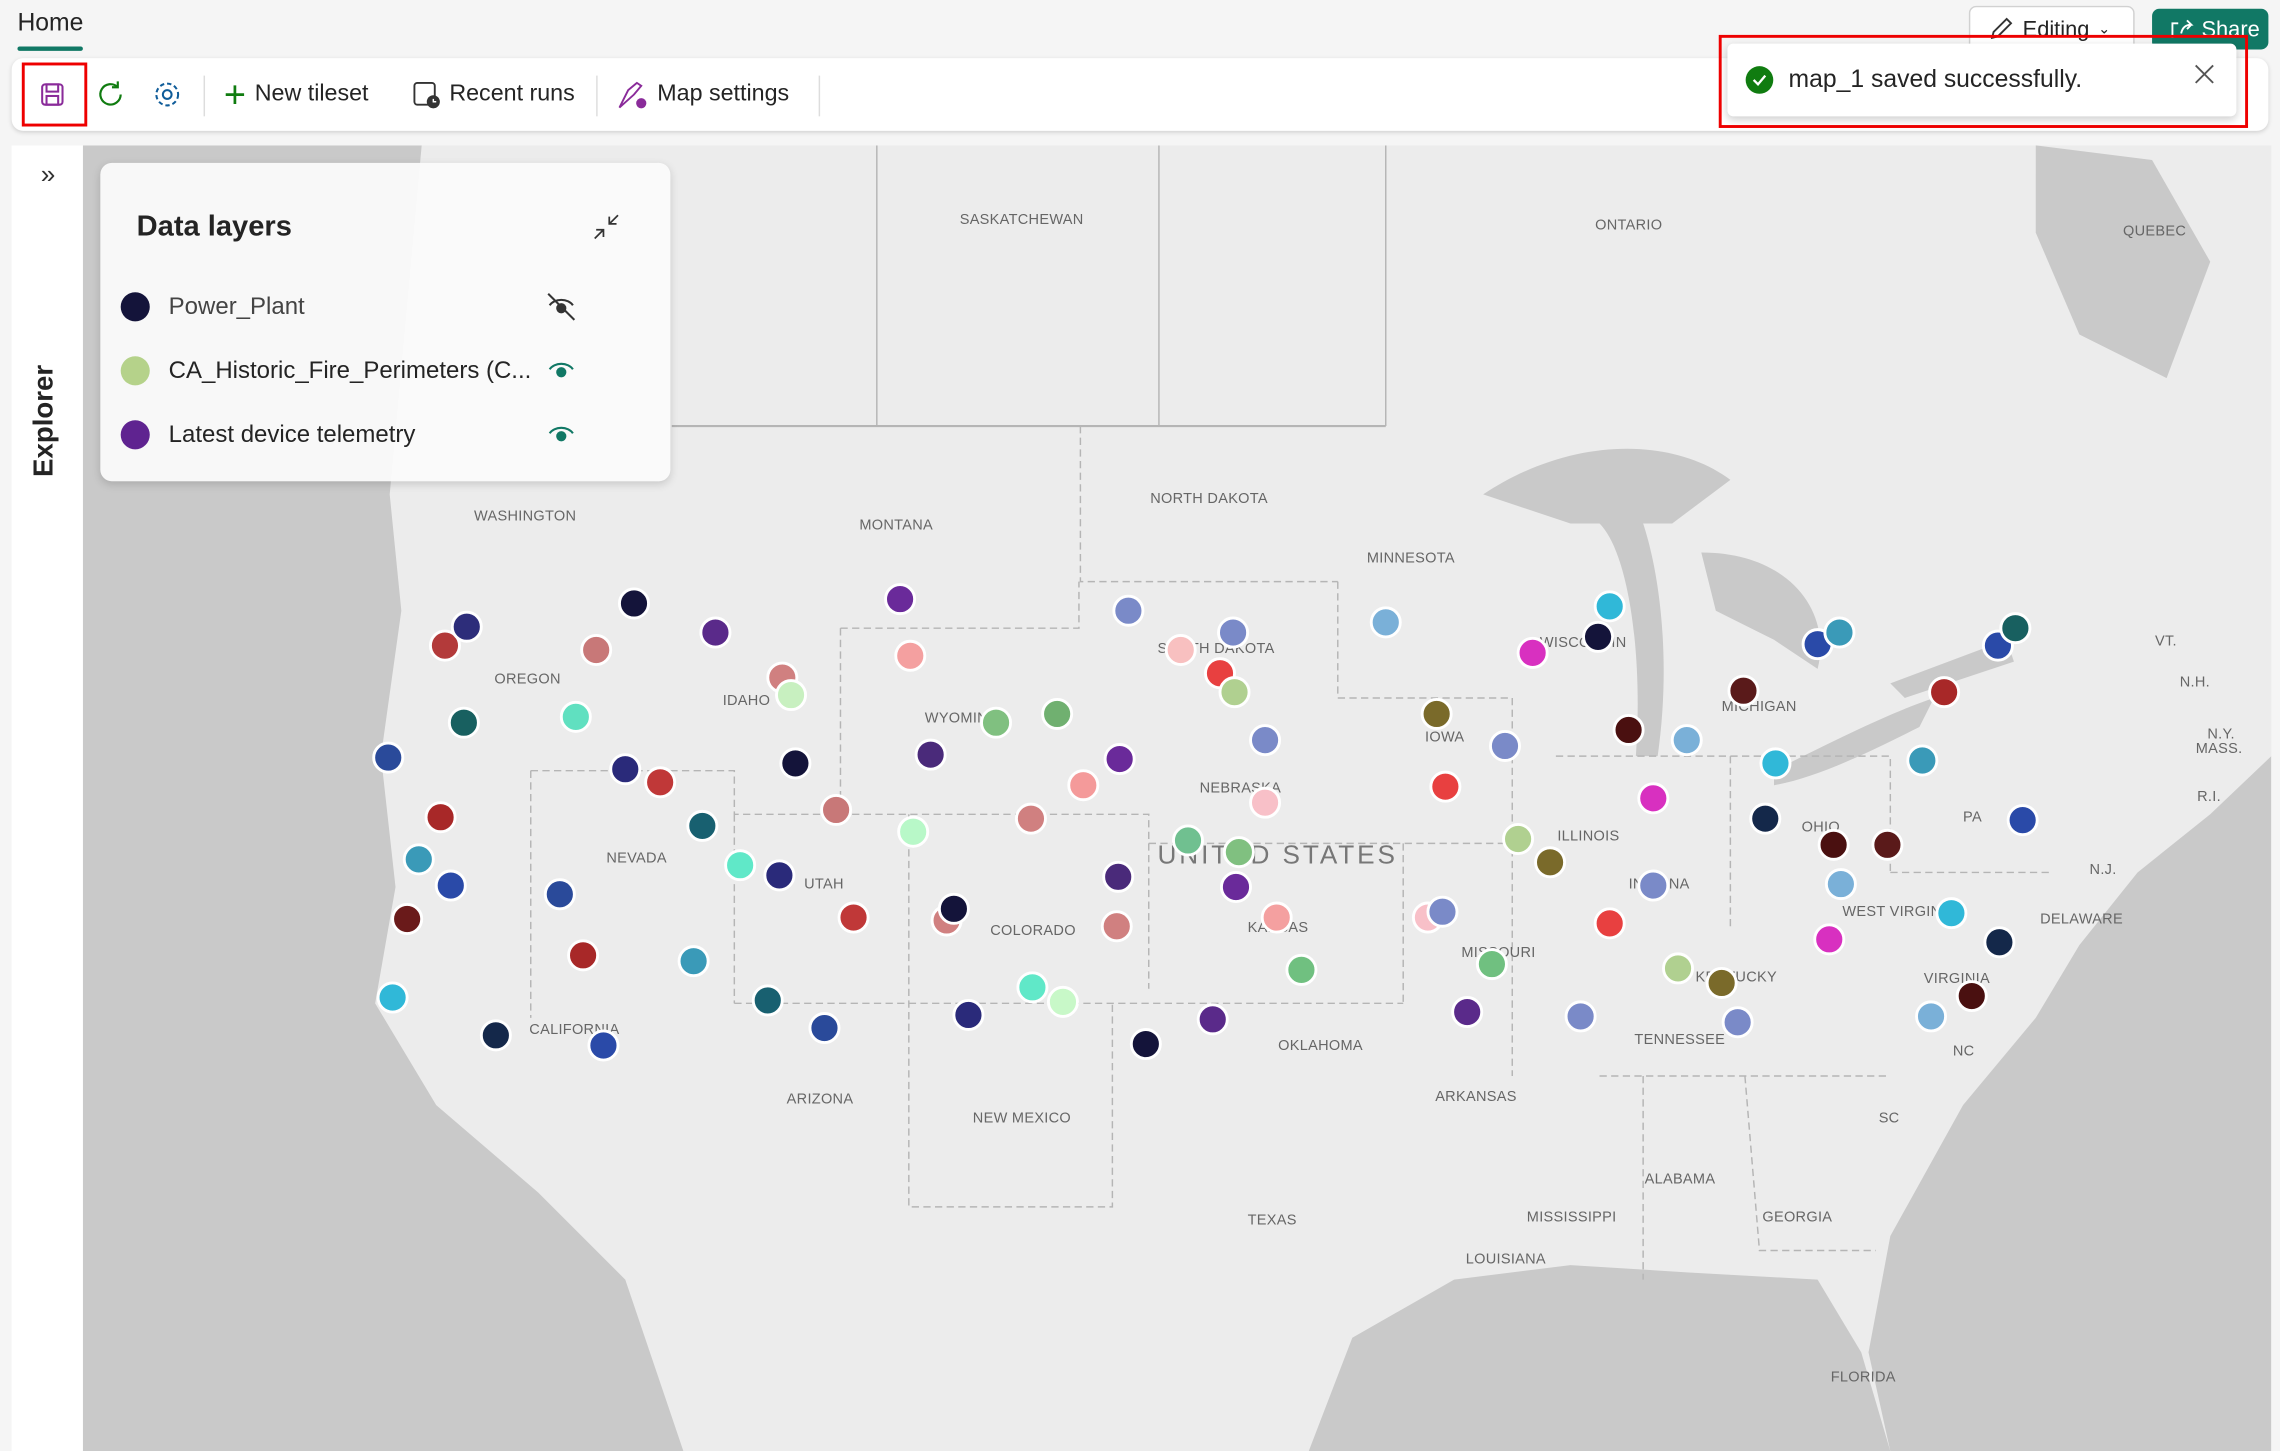 The image size is (2280, 1451). I want to click on new-tileset-button: + New tileset, so click(296, 94).